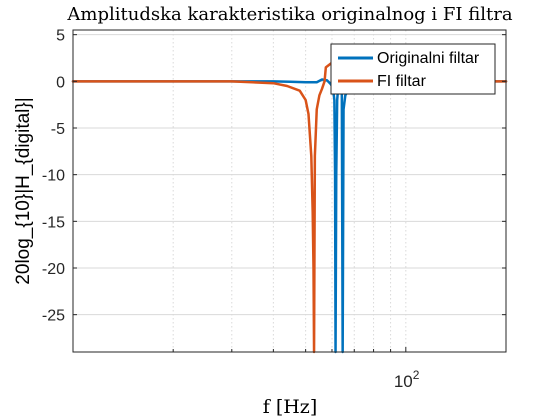 This screenshot has height=420, width=560. What do you see at coordinates (53, 176) in the screenshot?
I see `y-tick-label: -10` at bounding box center [53, 176].